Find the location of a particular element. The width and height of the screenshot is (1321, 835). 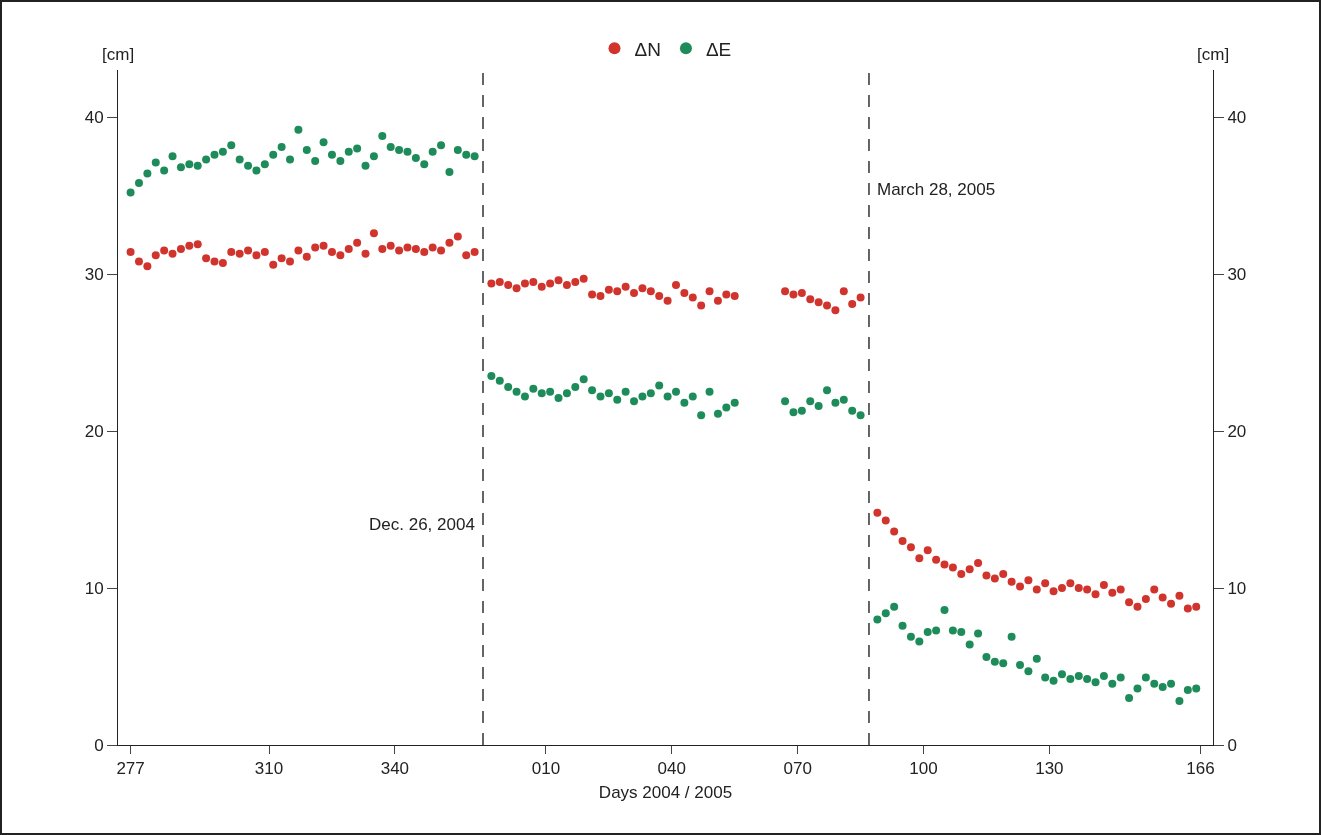

y-tick-label: 40 is located at coordinates (94, 118).